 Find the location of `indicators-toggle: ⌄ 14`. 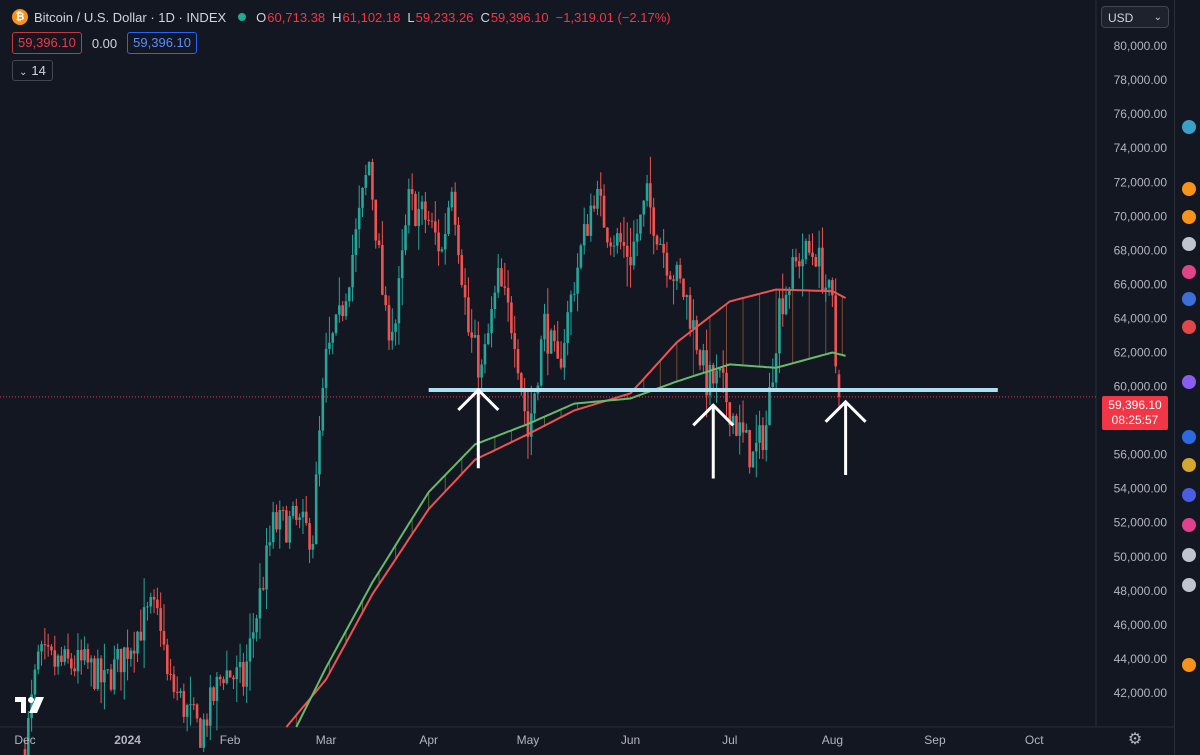

indicators-toggle: ⌄ 14 is located at coordinates (32, 70).